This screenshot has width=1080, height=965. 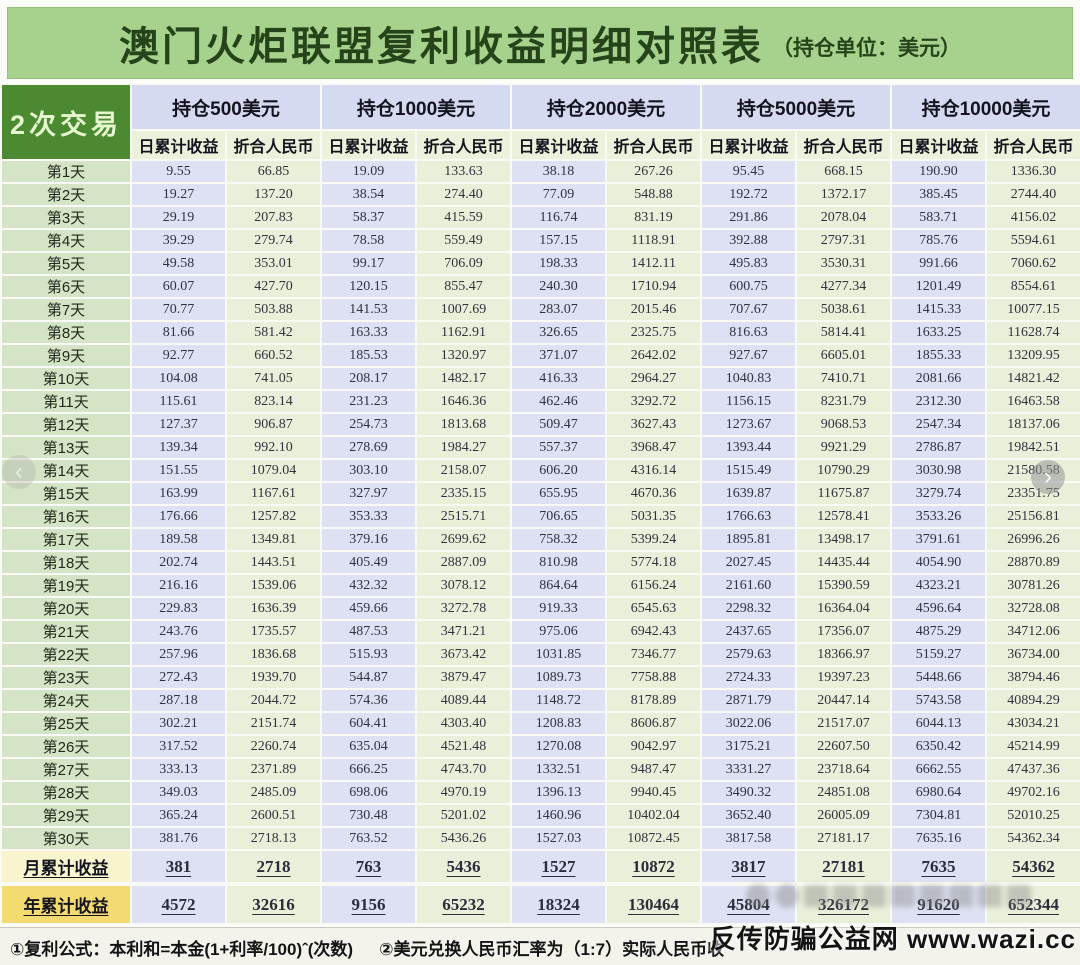 What do you see at coordinates (654, 263) in the screenshot?
I see `value-cell: 1412.11` at bounding box center [654, 263].